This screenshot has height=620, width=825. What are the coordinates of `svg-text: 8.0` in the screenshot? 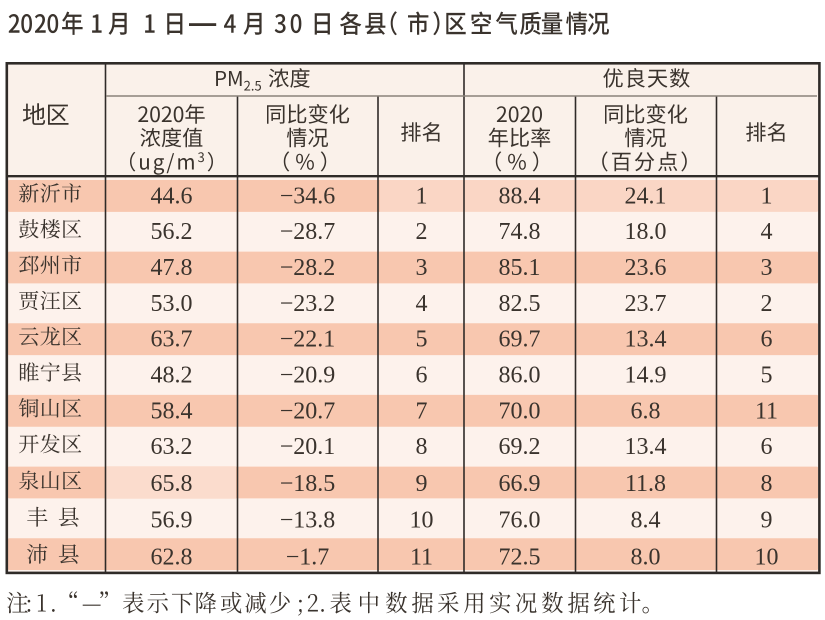 It's located at (646, 558).